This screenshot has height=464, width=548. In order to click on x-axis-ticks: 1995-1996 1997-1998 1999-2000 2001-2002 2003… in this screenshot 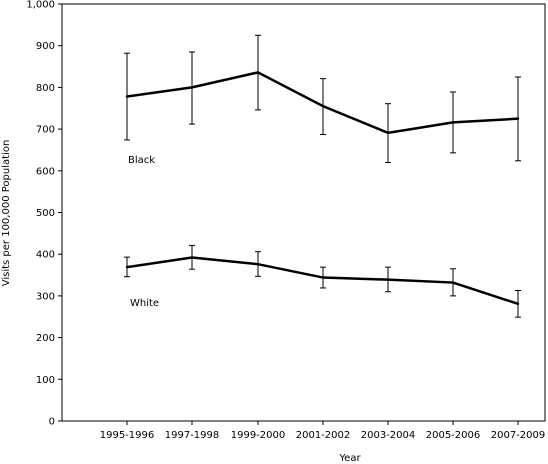, I will do `click(323, 431)`.